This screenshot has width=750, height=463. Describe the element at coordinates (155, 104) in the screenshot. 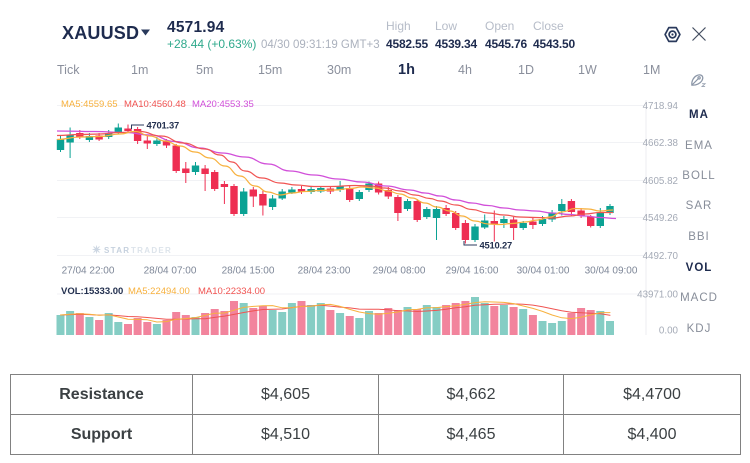

I see `svg-text: MA10:4560.48` at that location.